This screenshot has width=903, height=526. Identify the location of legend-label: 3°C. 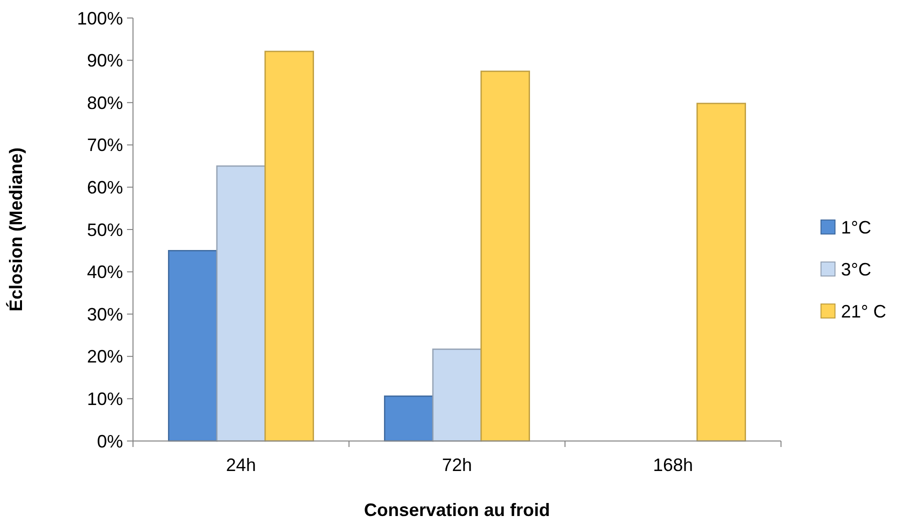
(856, 269).